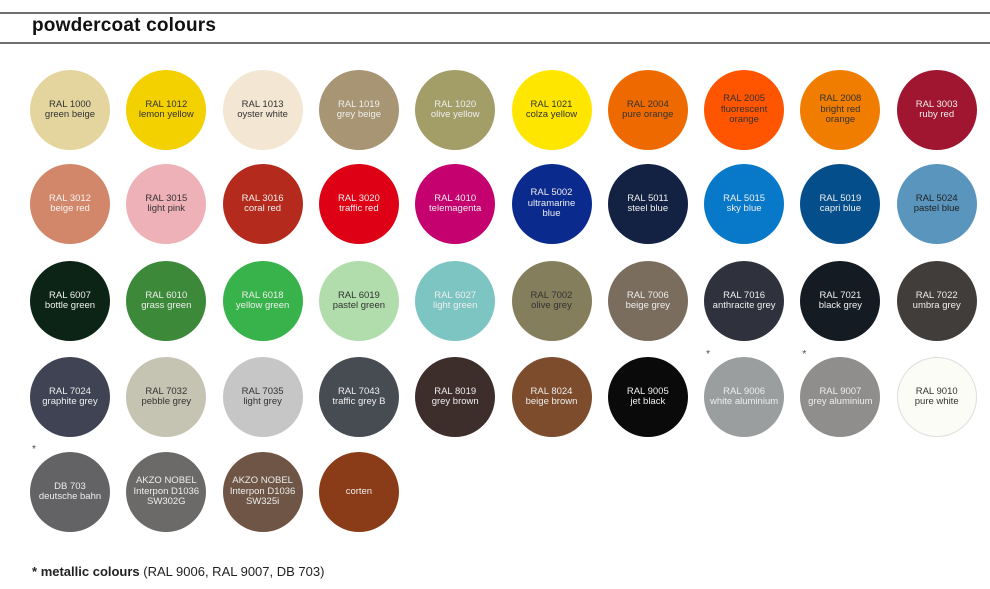 The width and height of the screenshot is (990, 589). Describe the element at coordinates (359, 114) in the screenshot. I see `swatch-name: grey beige` at that location.